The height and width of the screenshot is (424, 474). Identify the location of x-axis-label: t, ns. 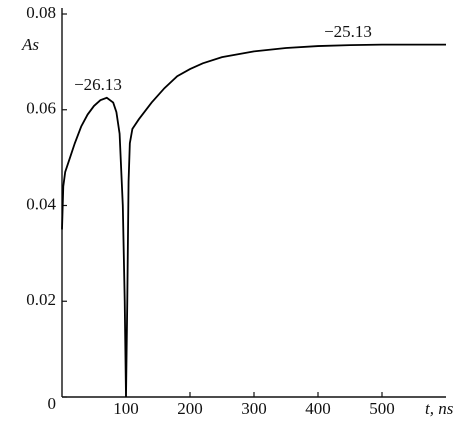
(439, 408).